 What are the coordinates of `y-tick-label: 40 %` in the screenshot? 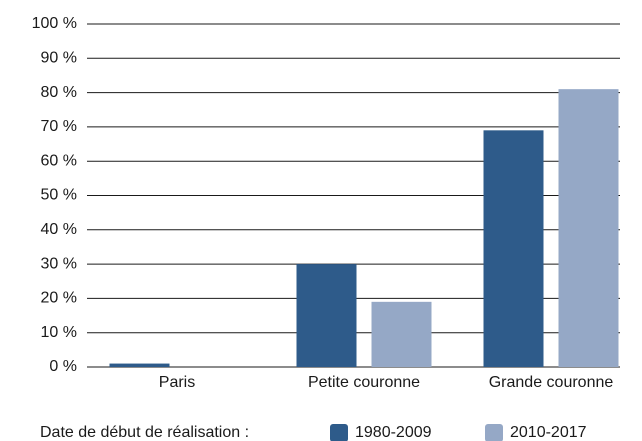 It's located at (59, 229).